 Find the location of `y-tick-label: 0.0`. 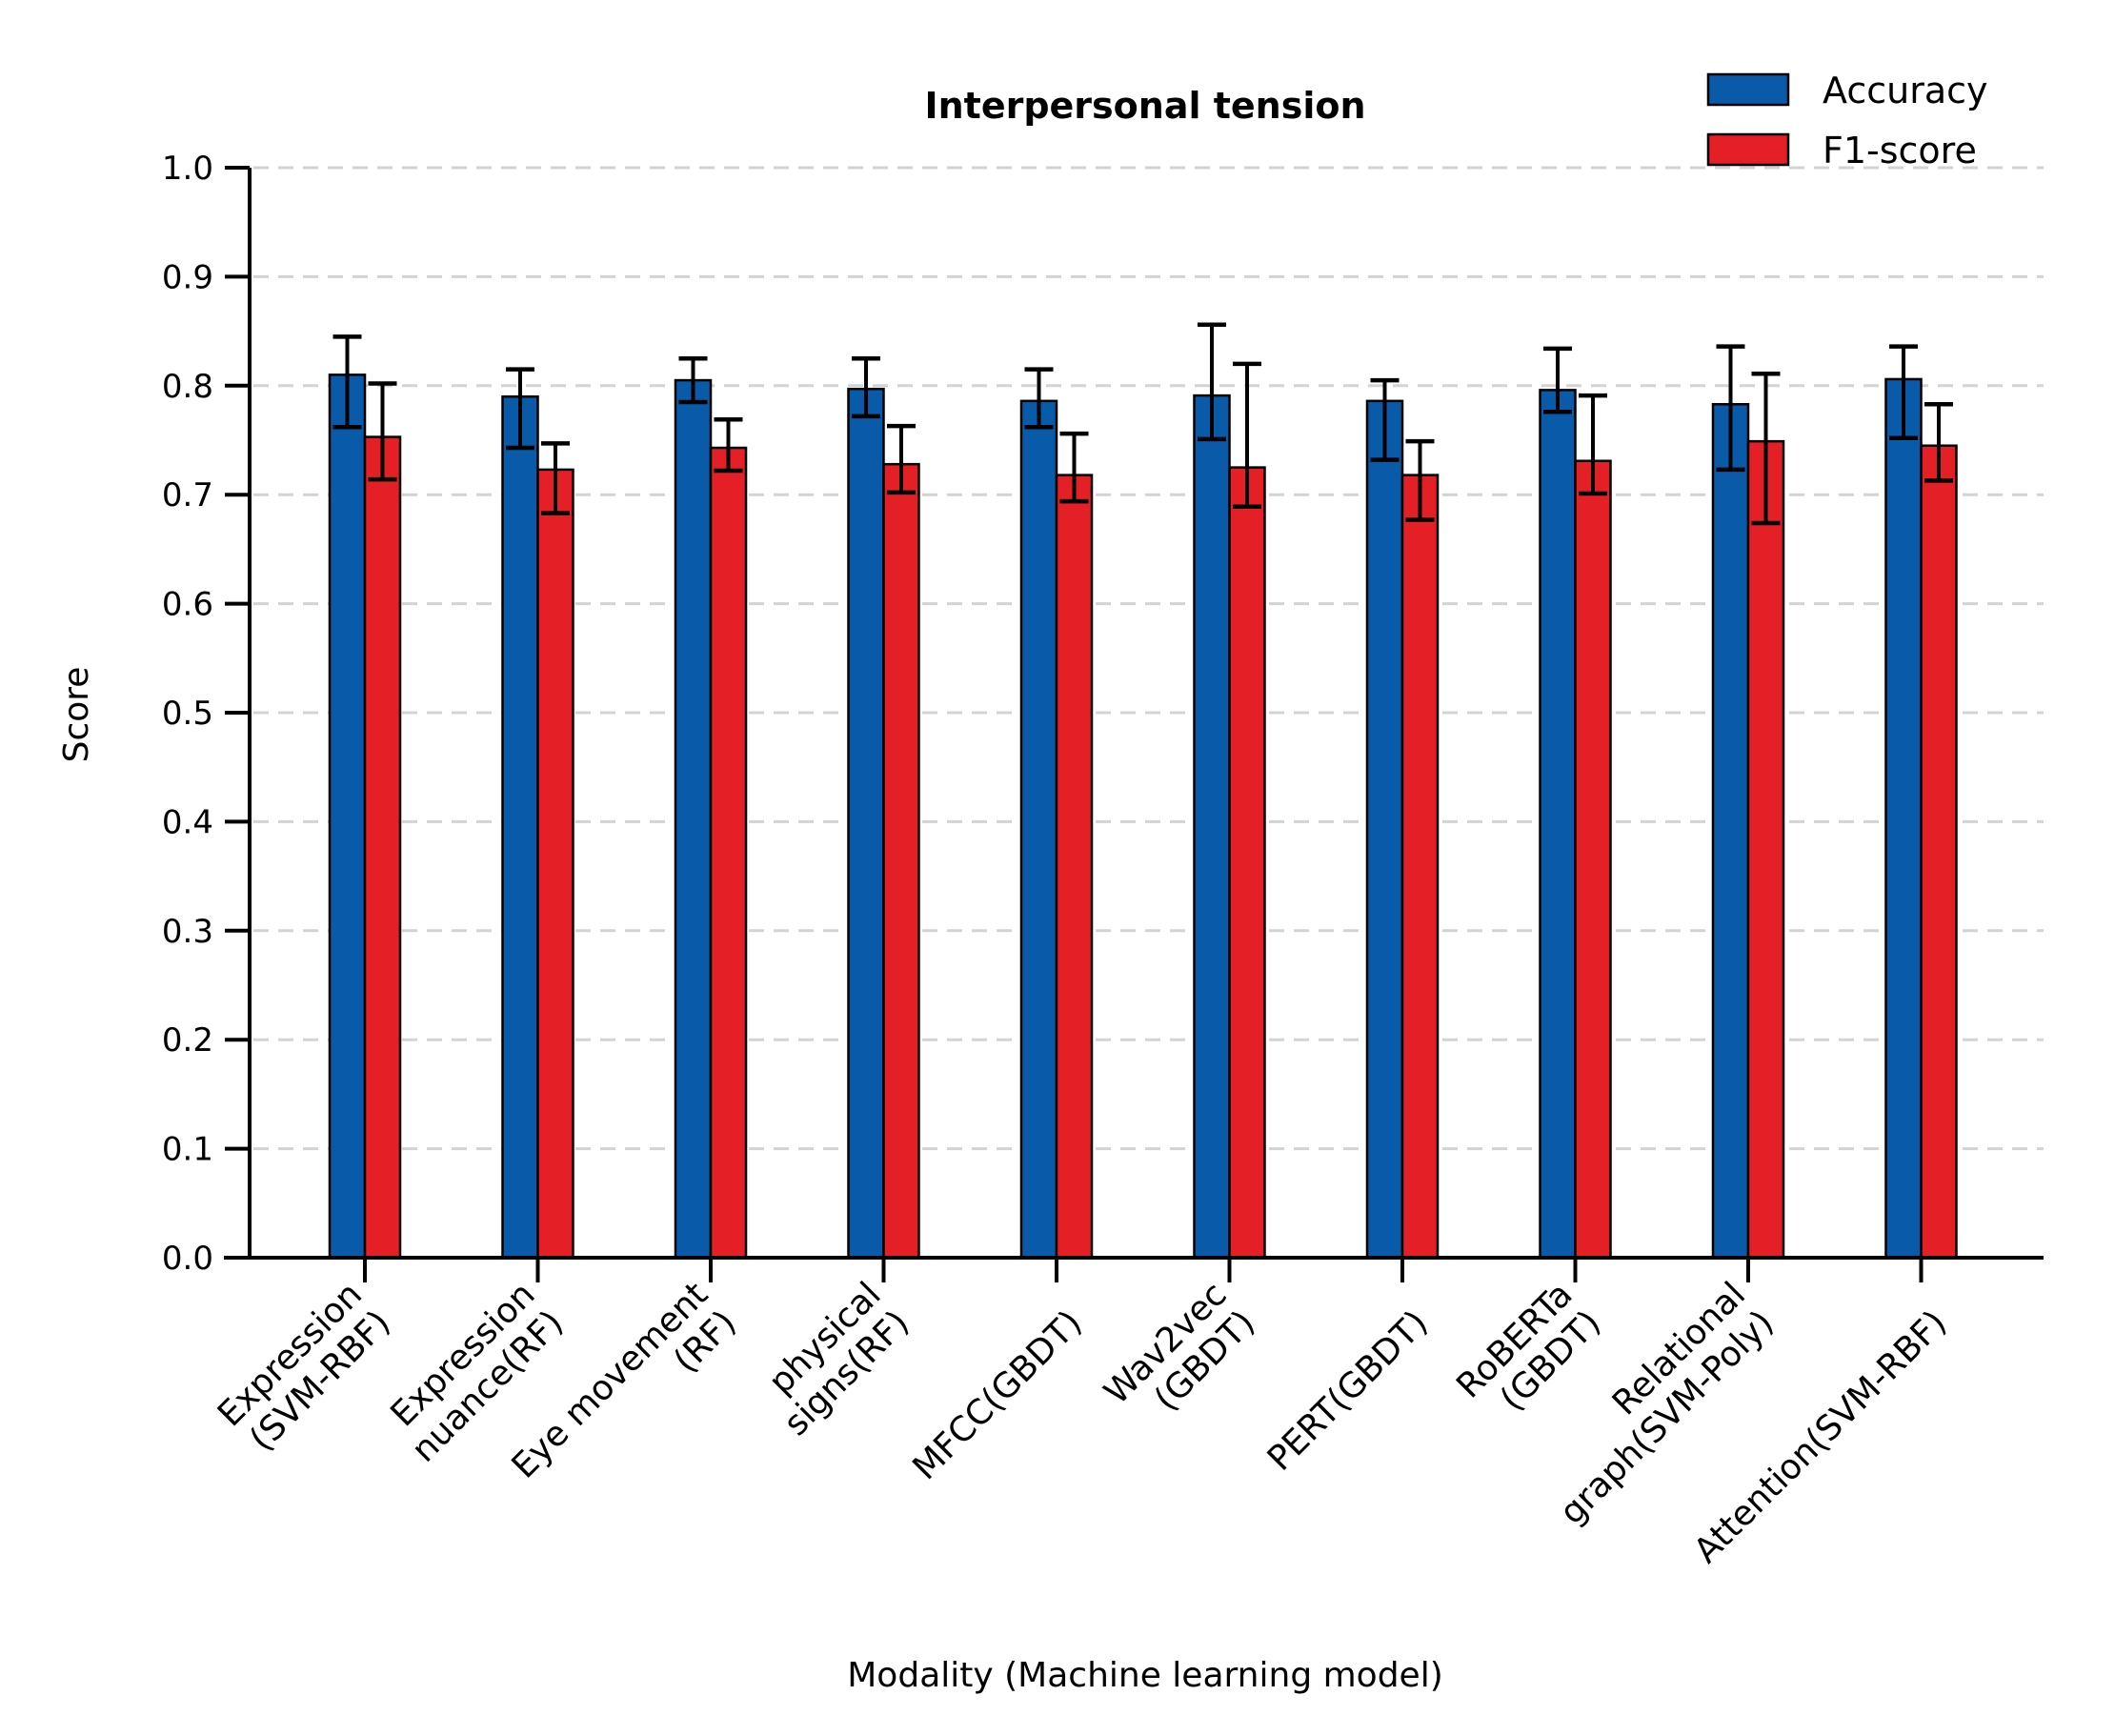

y-tick-label: 0.0 is located at coordinates (187, 1259).